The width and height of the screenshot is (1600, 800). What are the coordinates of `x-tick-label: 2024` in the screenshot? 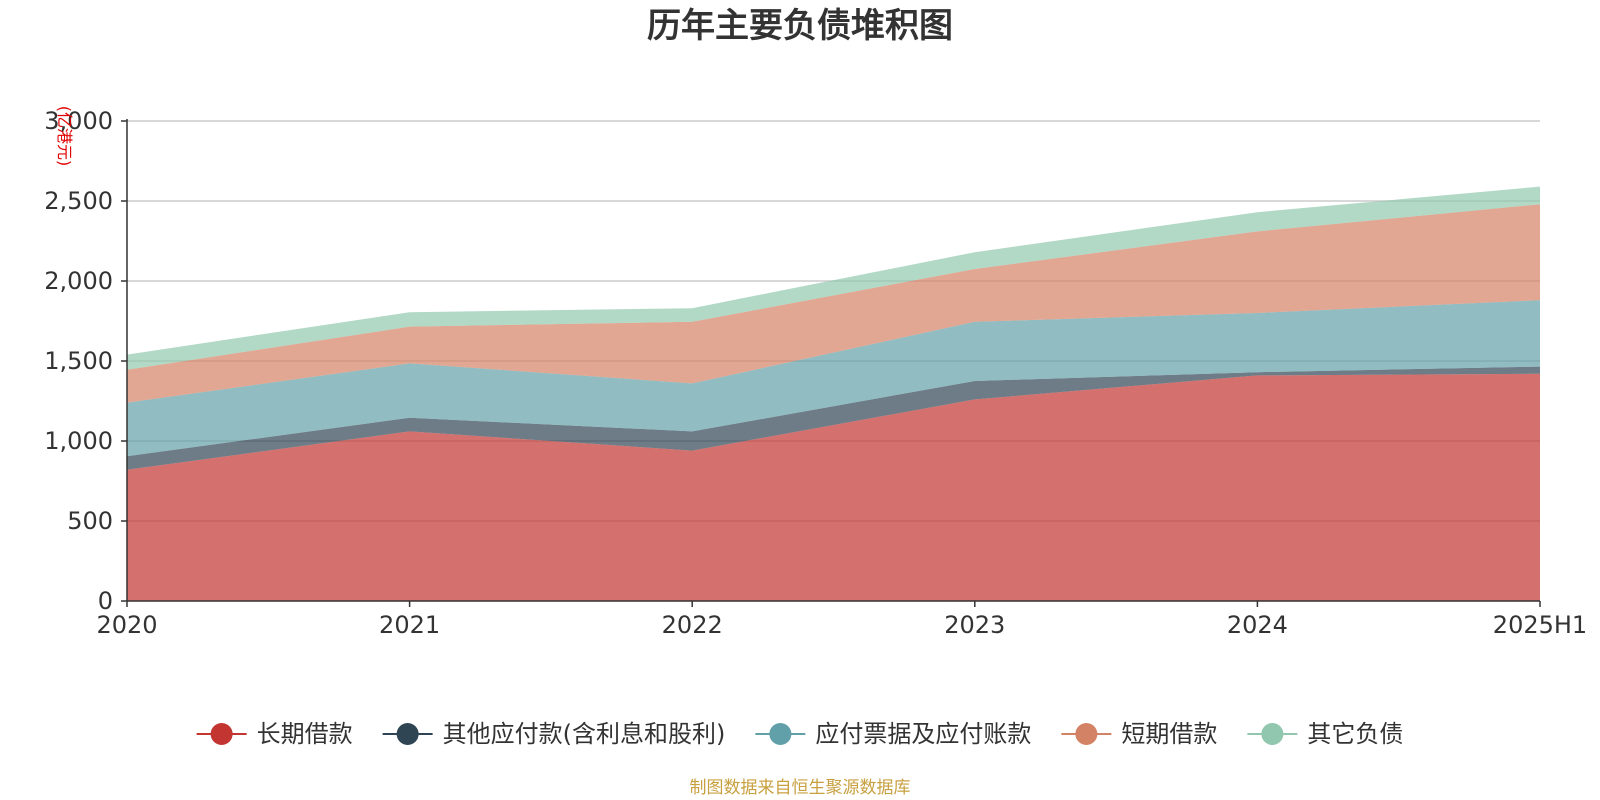 It's located at (1257, 625).